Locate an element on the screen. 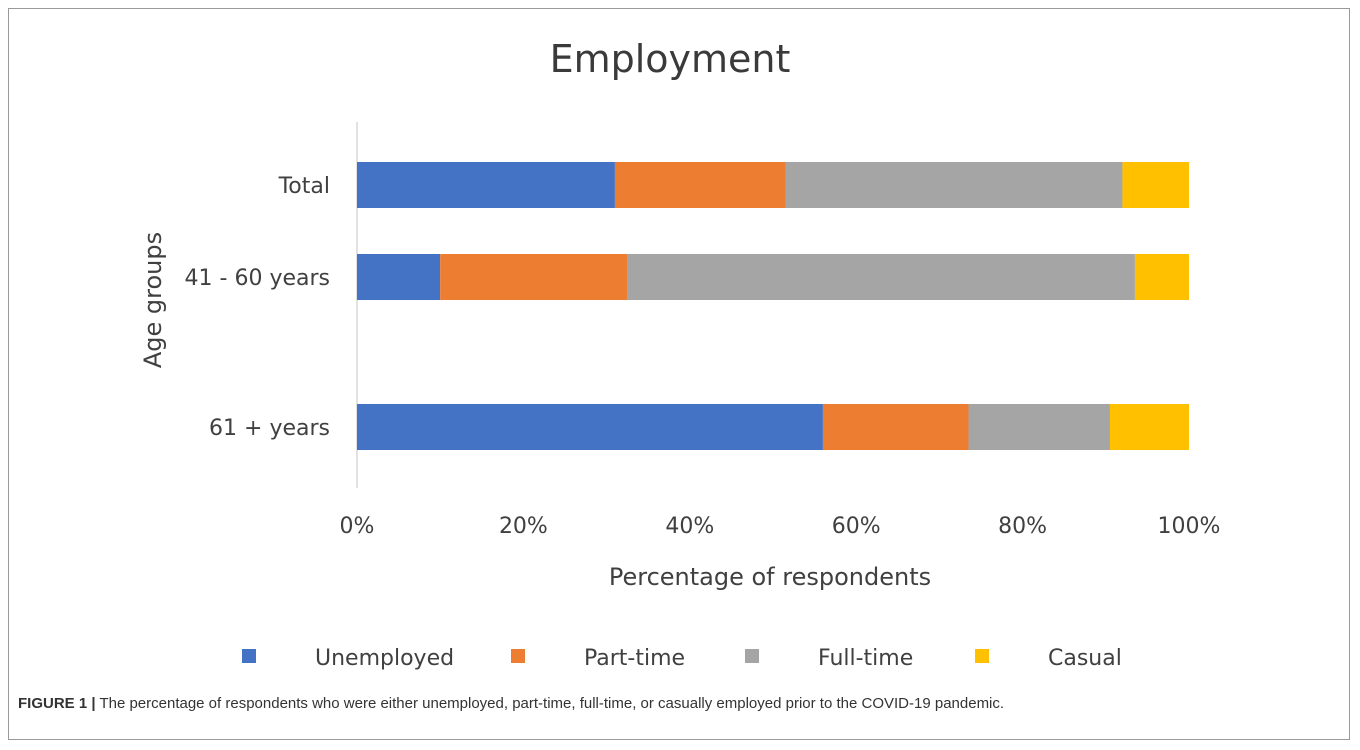 This screenshot has width=1360, height=750. x-tick-label: 60% is located at coordinates (856, 526).